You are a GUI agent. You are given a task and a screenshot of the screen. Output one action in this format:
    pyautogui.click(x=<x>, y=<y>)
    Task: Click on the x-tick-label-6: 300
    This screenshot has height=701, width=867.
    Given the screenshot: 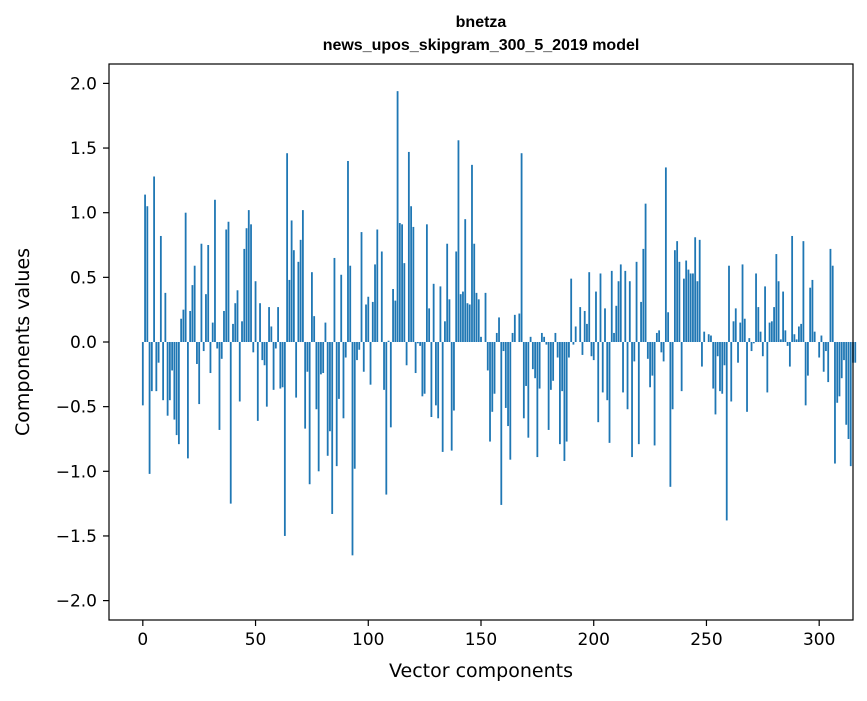 What is the action you would take?
    pyautogui.click(x=819, y=640)
    